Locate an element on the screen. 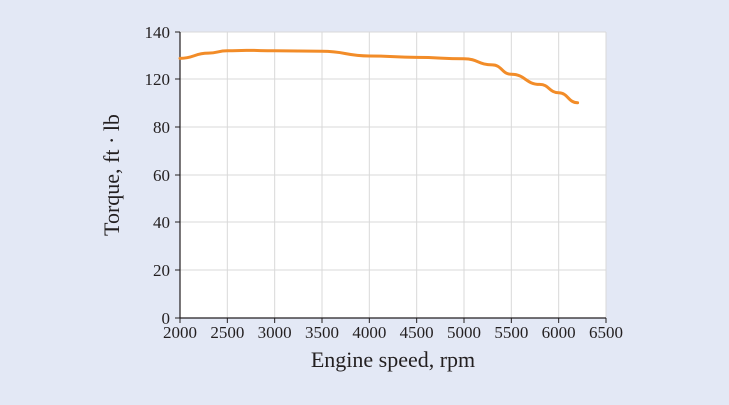 The width and height of the screenshot is (729, 405). x-tick-label: 3000 is located at coordinates (275, 332).